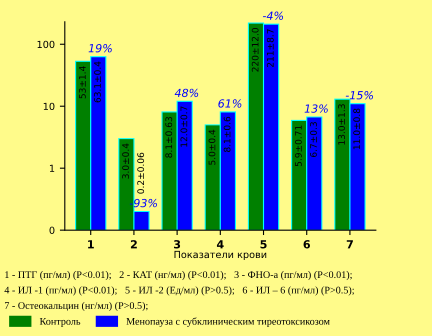 The width and height of the screenshot is (432, 336). Describe the element at coordinates (359, 95) in the screenshot. I see `annotation: -15%` at that location.